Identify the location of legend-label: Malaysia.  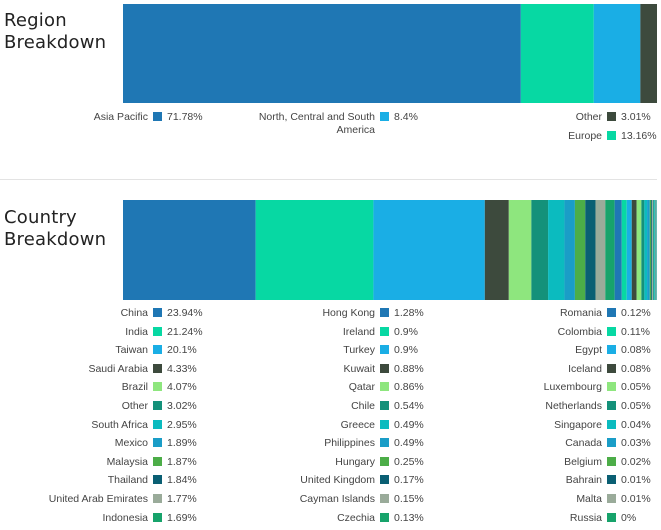
(127, 462).